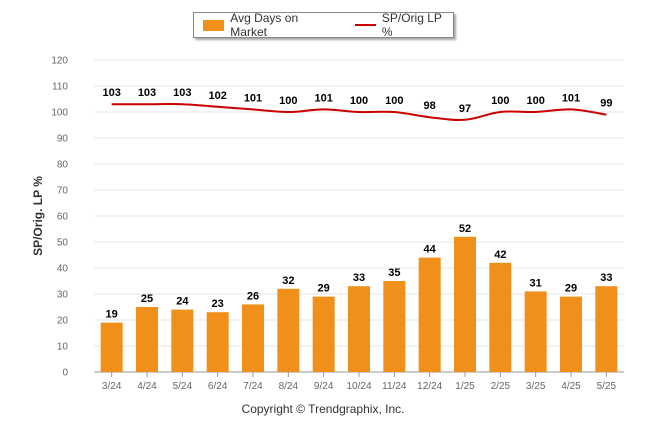  I want to click on y-tick-label: 120, so click(59, 61).